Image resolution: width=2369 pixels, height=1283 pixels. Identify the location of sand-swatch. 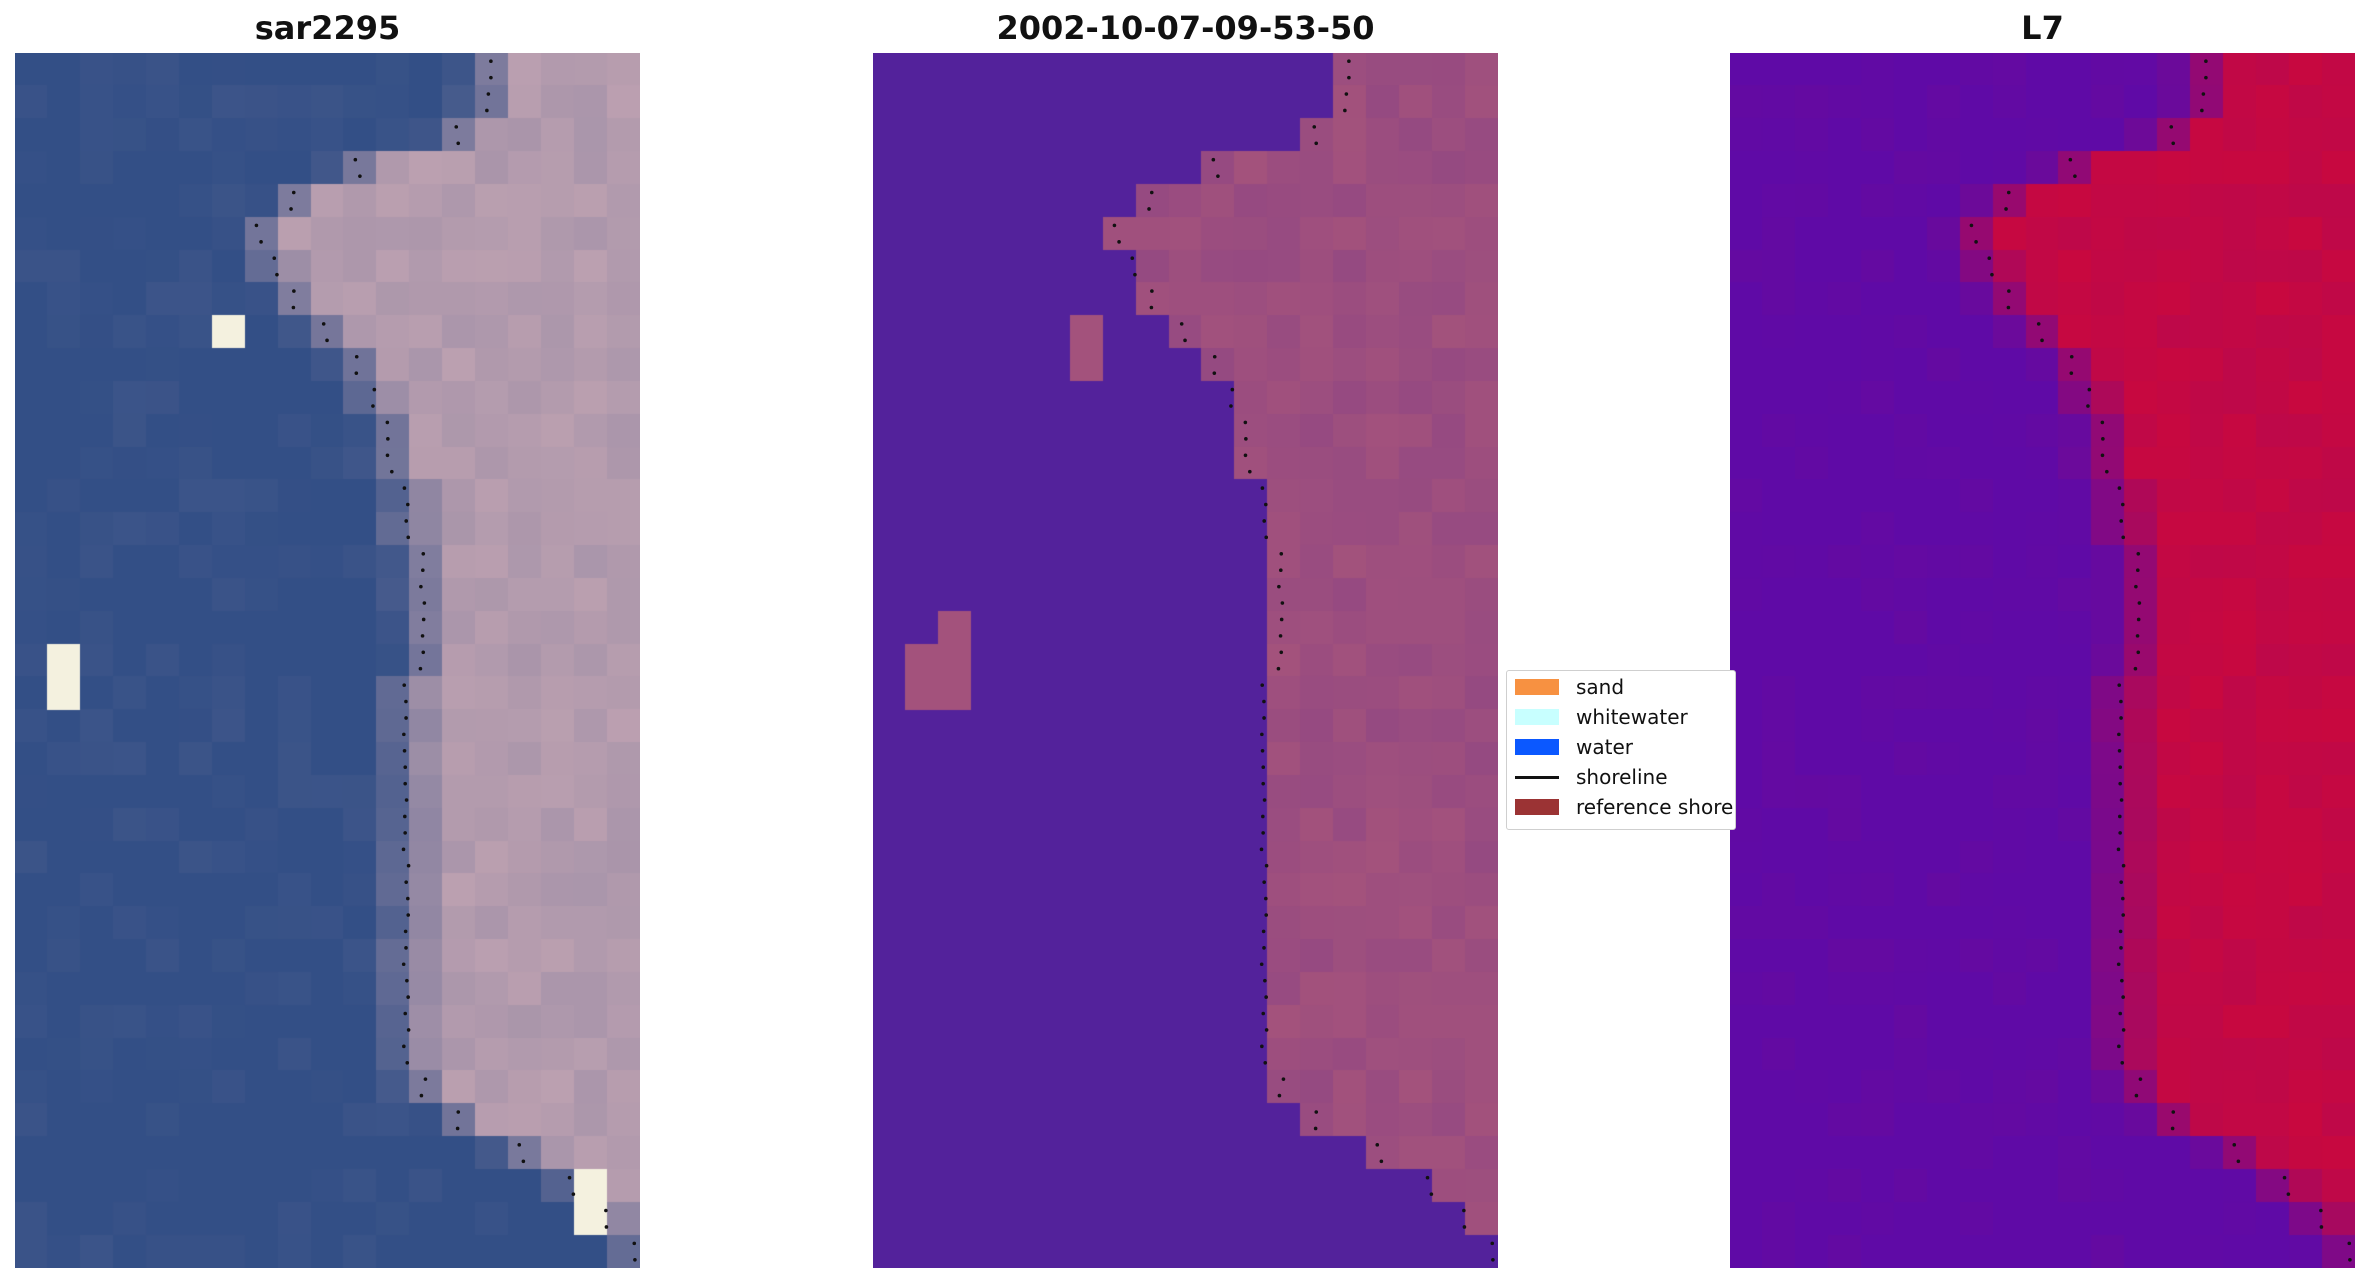
(1537, 687).